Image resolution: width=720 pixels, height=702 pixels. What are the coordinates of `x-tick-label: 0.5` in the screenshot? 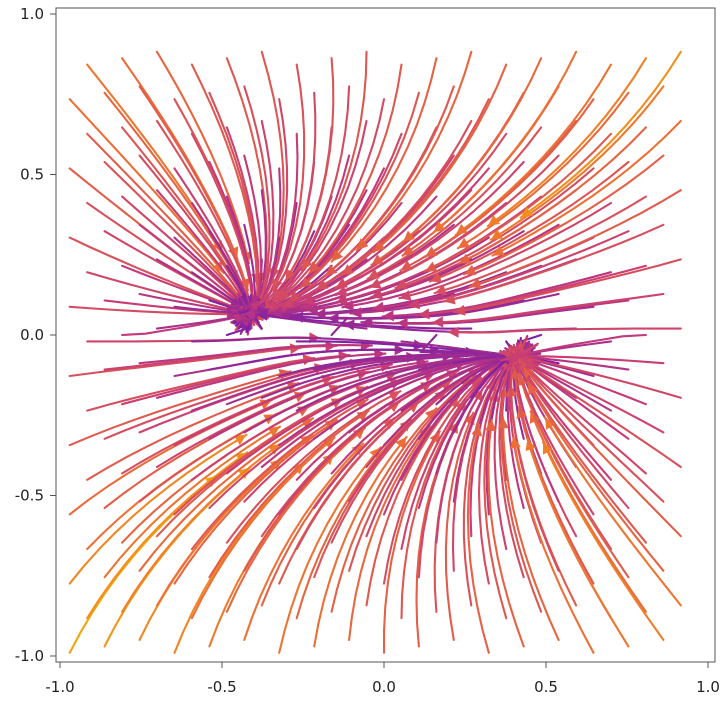 It's located at (546, 687).